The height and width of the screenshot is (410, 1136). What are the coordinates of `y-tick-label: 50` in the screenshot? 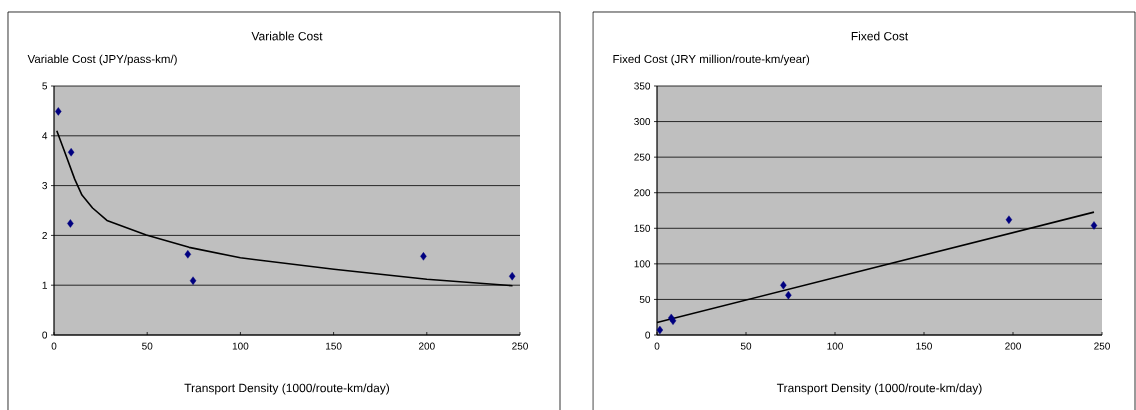 It's located at (645, 299).